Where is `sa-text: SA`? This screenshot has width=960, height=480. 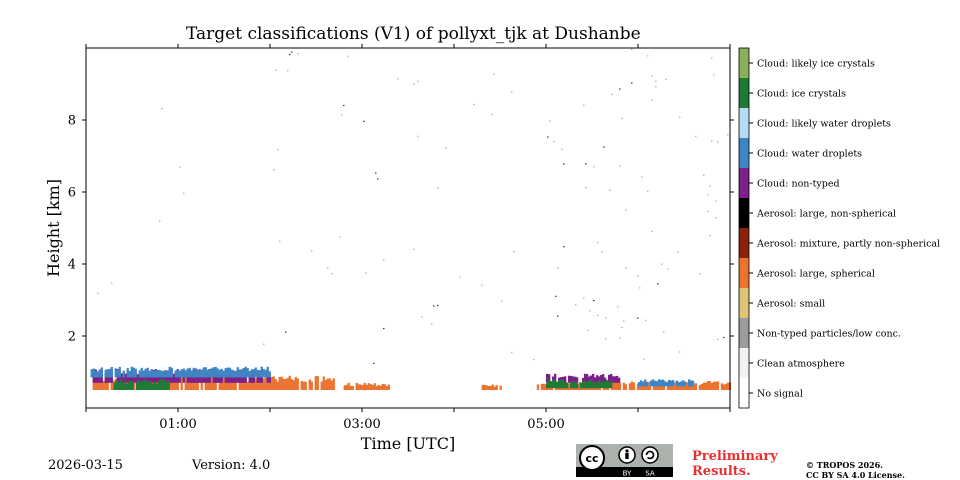
sa-text: SA is located at coordinates (650, 474).